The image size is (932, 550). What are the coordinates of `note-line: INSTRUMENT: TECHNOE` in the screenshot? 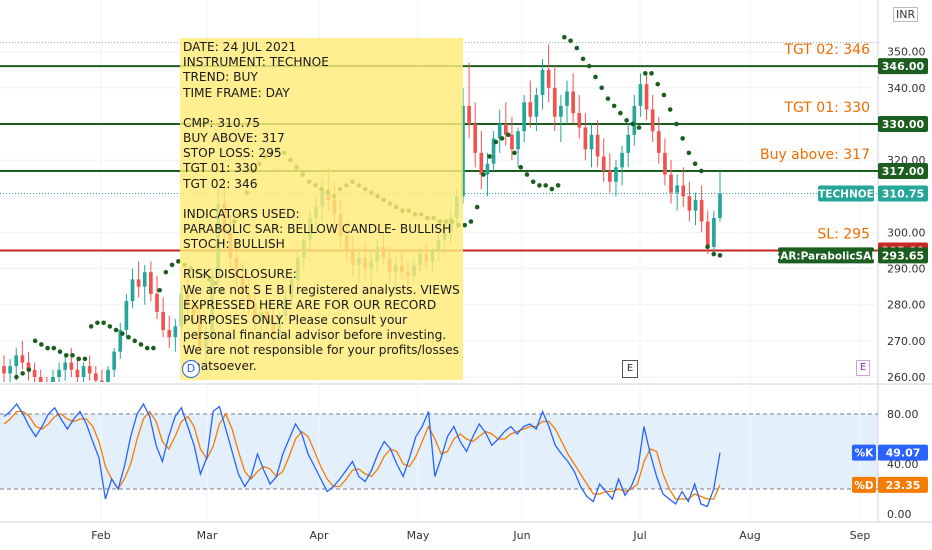 It's located at (256, 62).